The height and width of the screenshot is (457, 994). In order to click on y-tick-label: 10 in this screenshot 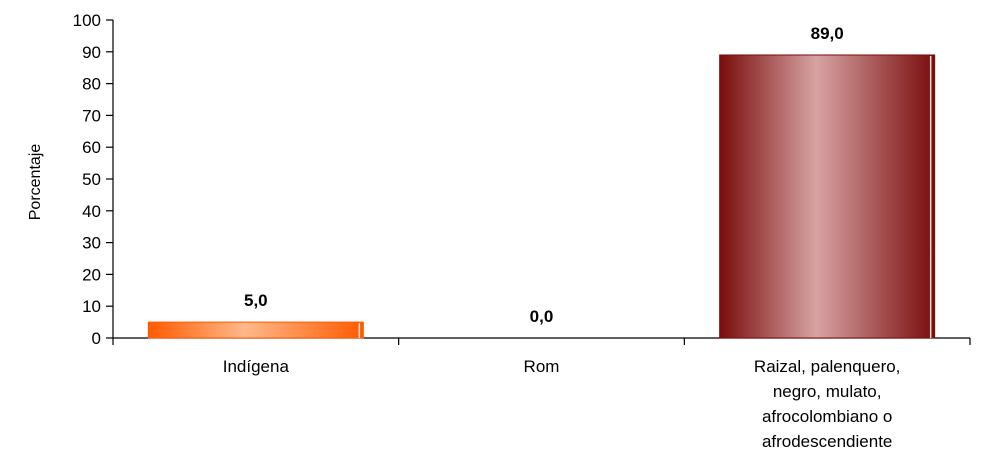, I will do `click(91, 306)`.